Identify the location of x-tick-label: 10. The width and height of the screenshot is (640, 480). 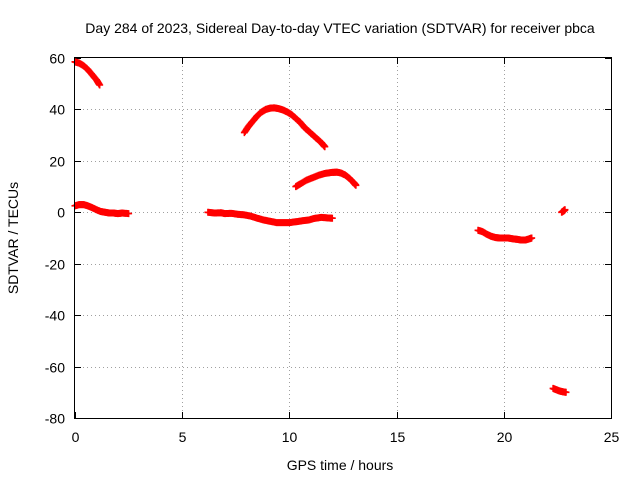
(290, 437).